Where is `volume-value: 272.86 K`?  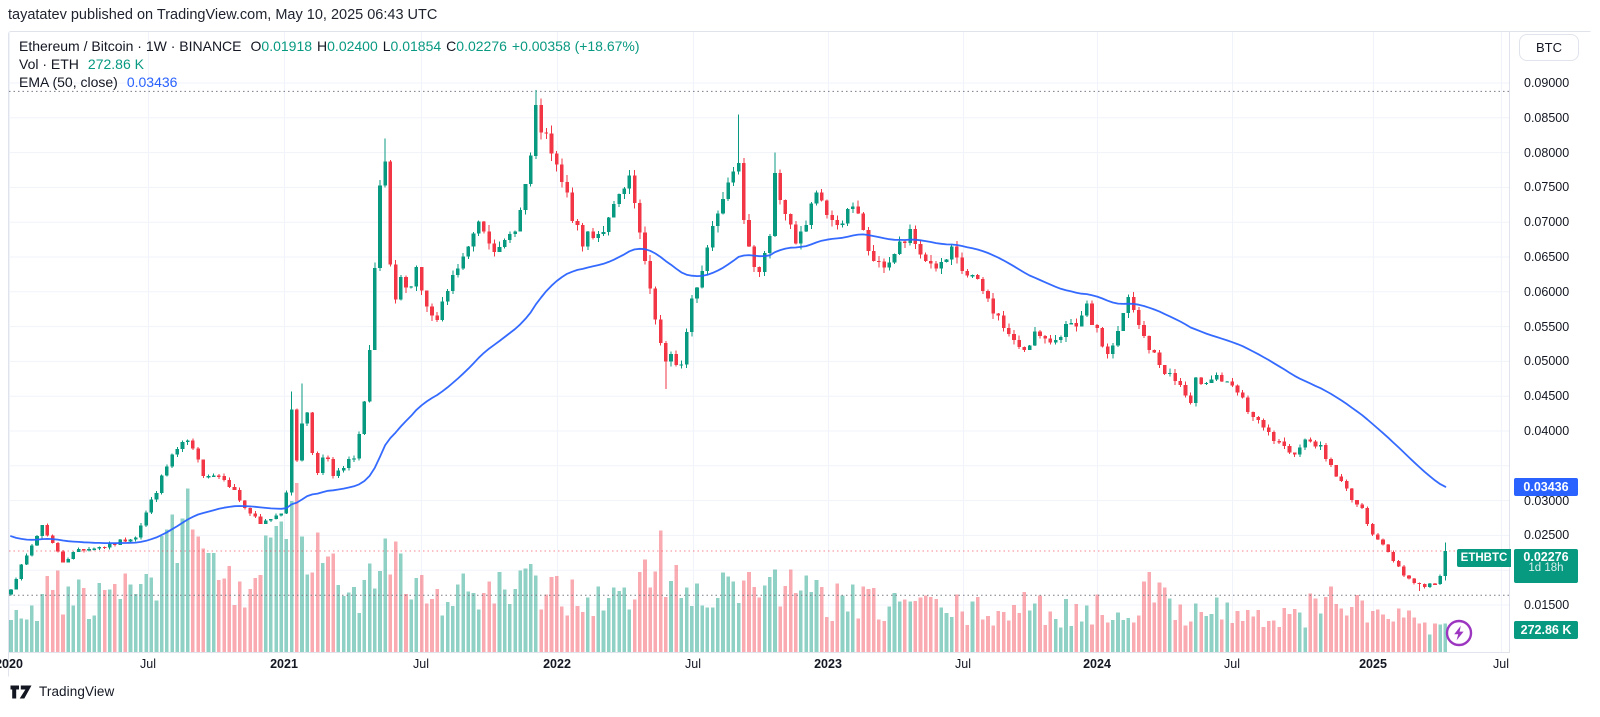 volume-value: 272.86 K is located at coordinates (115, 64).